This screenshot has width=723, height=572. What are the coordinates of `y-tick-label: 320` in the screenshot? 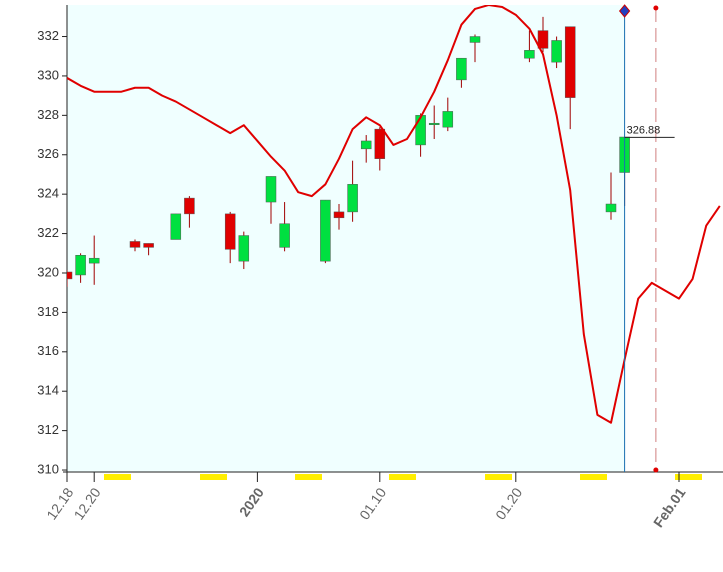 It's located at (48, 271).